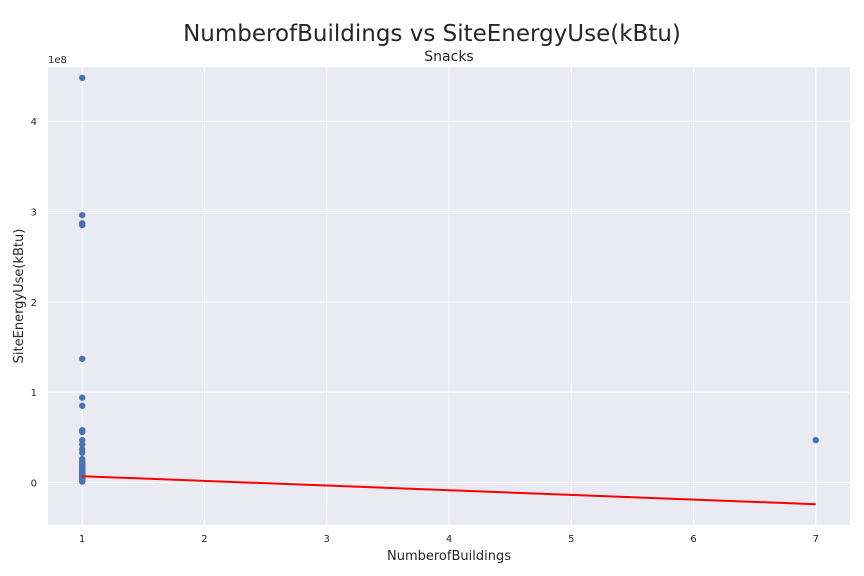 This screenshot has width=864, height=576. What do you see at coordinates (34, 393) in the screenshot?
I see `y-tick-label: 1` at bounding box center [34, 393].